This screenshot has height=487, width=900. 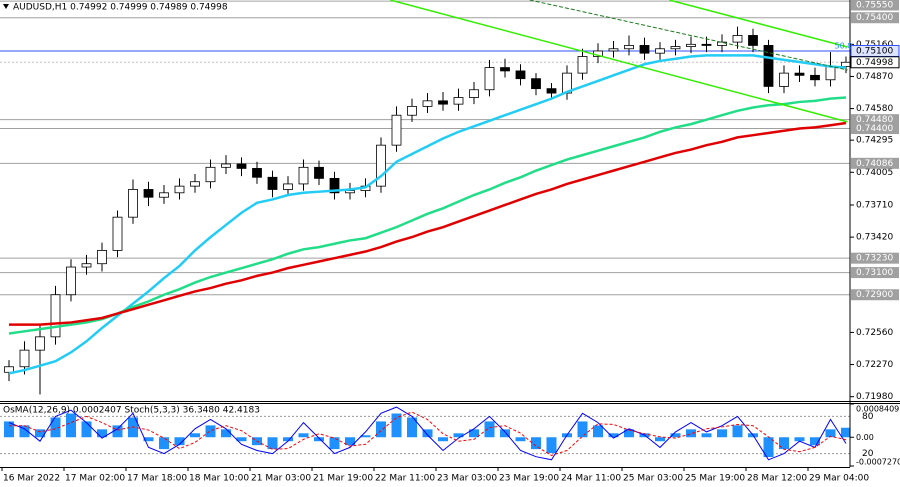 What do you see at coordinates (868, 417) in the screenshot?
I see `y2-tick-label: 80` at bounding box center [868, 417].